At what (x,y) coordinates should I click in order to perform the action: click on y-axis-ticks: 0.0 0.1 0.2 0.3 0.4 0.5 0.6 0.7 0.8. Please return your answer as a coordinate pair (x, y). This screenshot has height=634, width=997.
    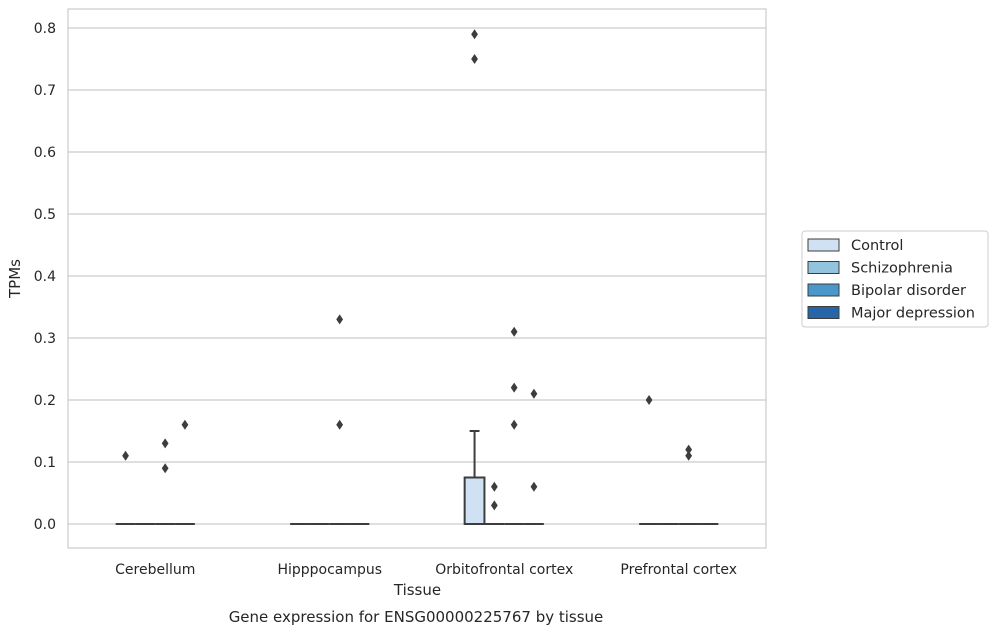
    Looking at the image, I should click on (45, 277).